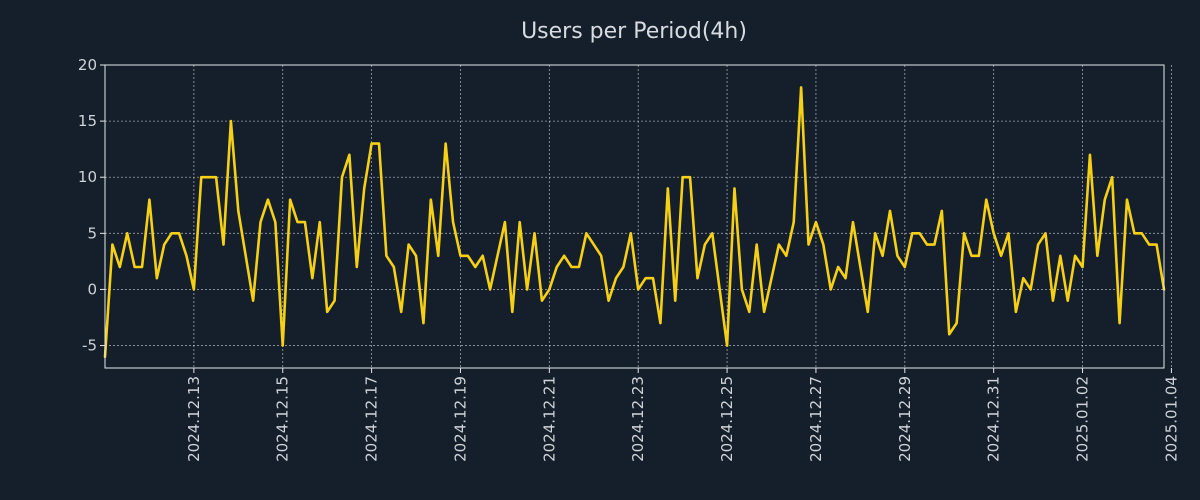  Describe the element at coordinates (92, 233) in the screenshot. I see `y-tick-label: 5` at that location.